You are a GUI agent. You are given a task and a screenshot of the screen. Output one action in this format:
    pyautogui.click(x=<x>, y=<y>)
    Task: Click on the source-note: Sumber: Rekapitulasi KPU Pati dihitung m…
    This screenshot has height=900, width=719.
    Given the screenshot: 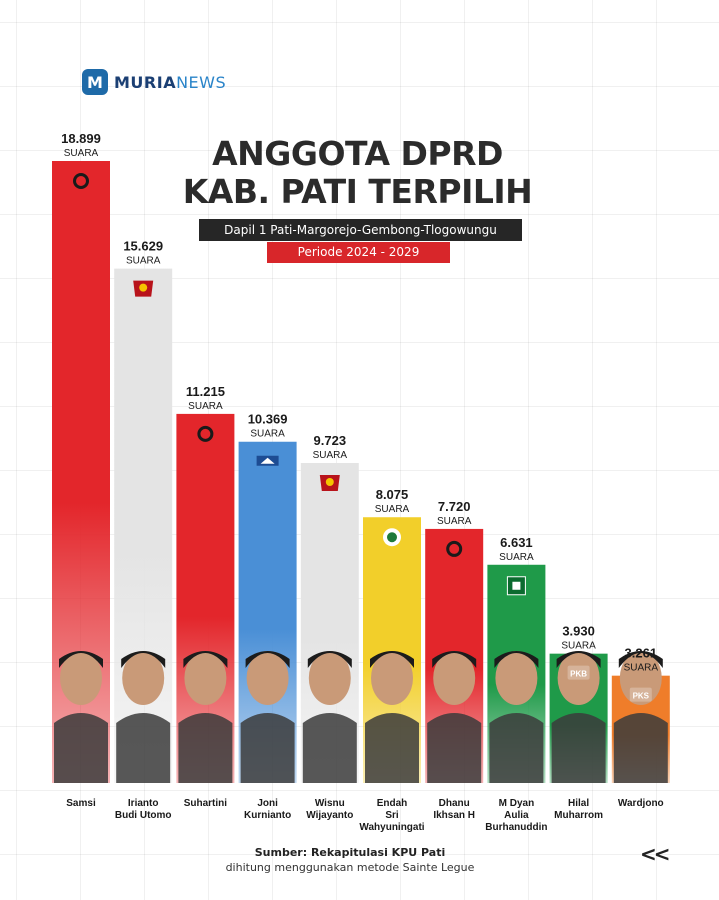 What is the action you would take?
    pyautogui.click(x=350, y=860)
    